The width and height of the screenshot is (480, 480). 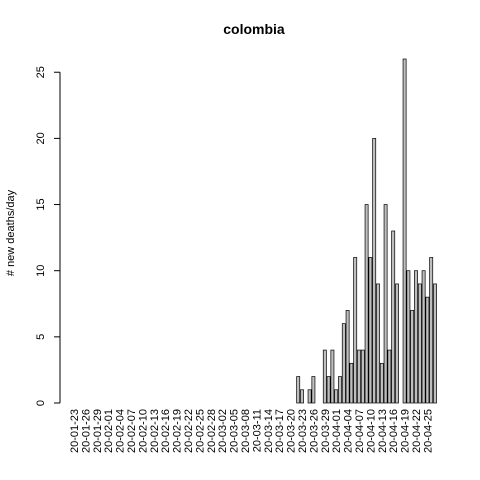 I want to click on x-tick-label: 20-03-14, so click(x=269, y=431).